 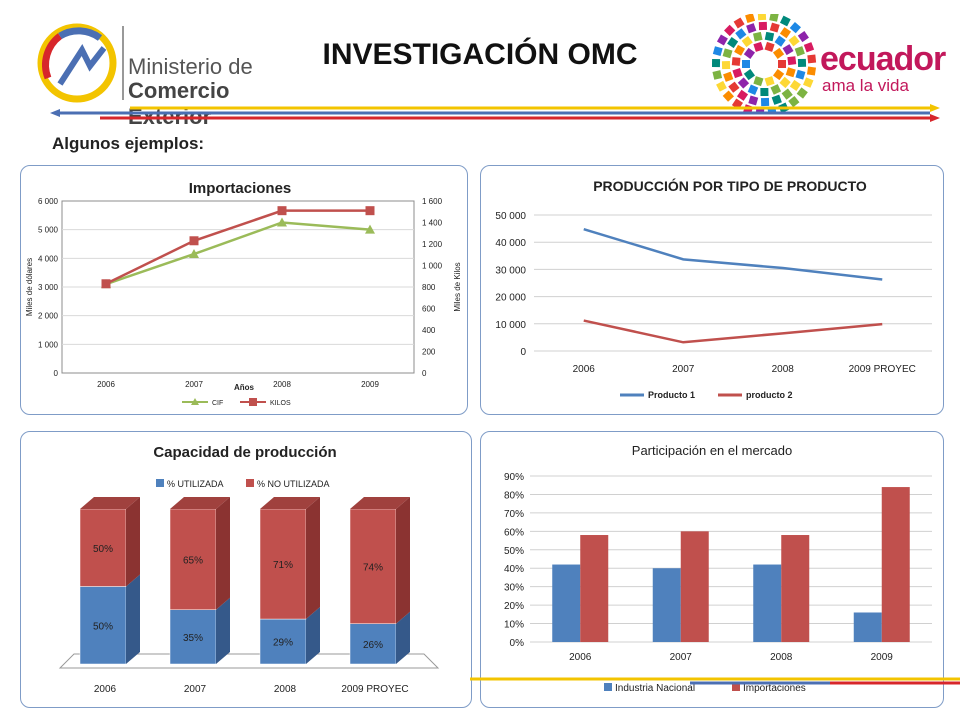 What do you see at coordinates (523, 352) in the screenshot?
I see `chart2-y-tick: 0` at bounding box center [523, 352].